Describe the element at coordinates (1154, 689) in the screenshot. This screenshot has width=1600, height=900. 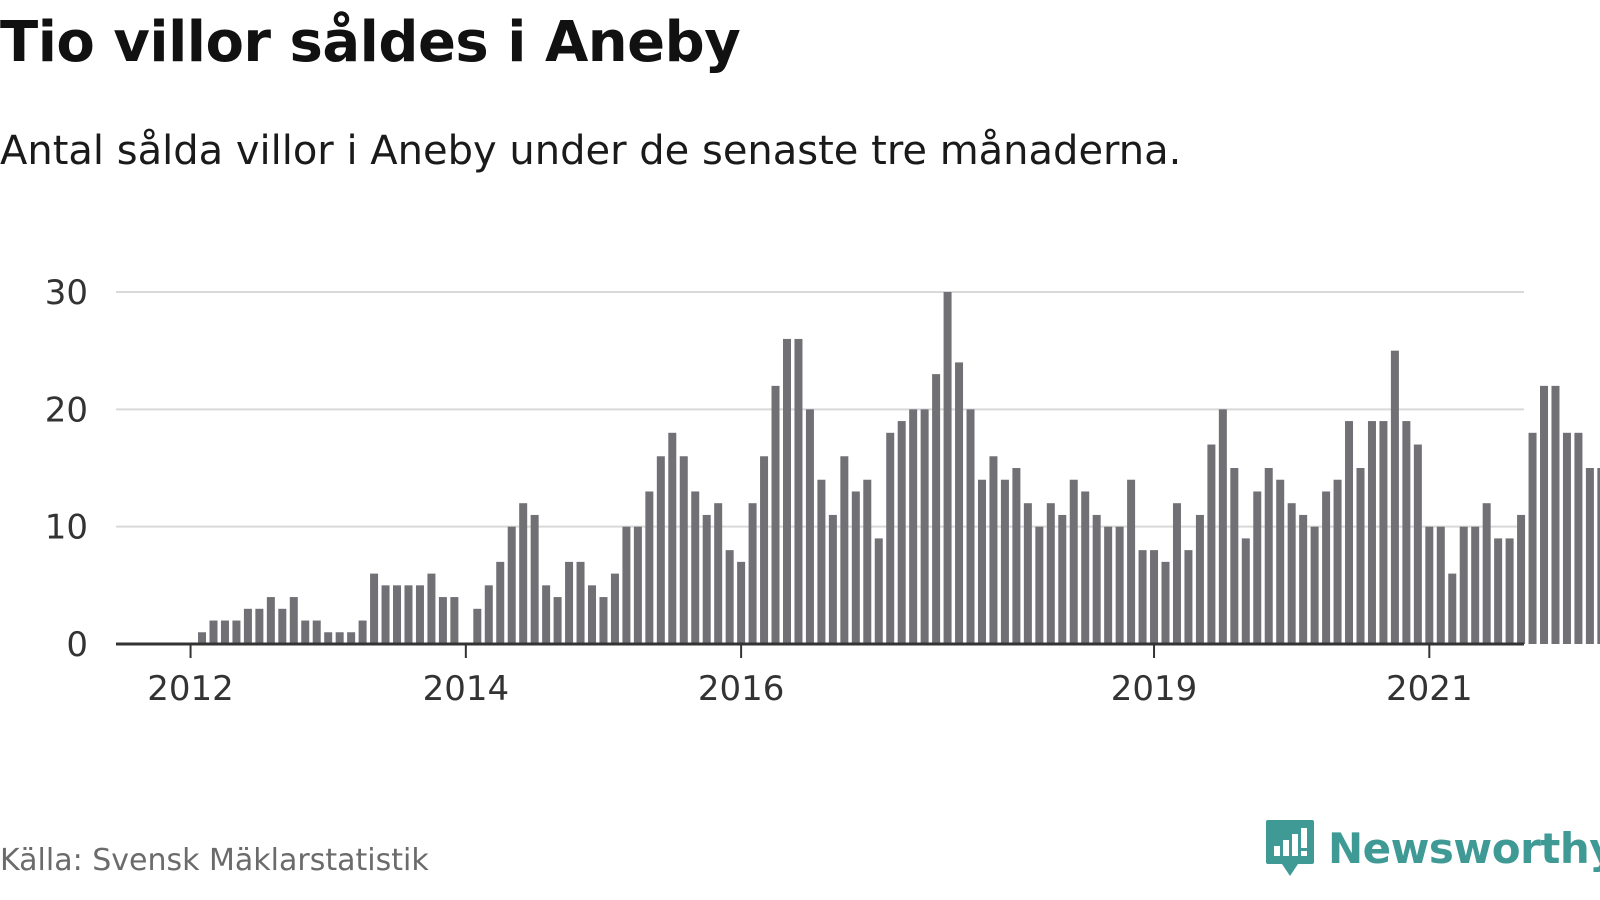
I see `x-tick-label: 2019` at that location.